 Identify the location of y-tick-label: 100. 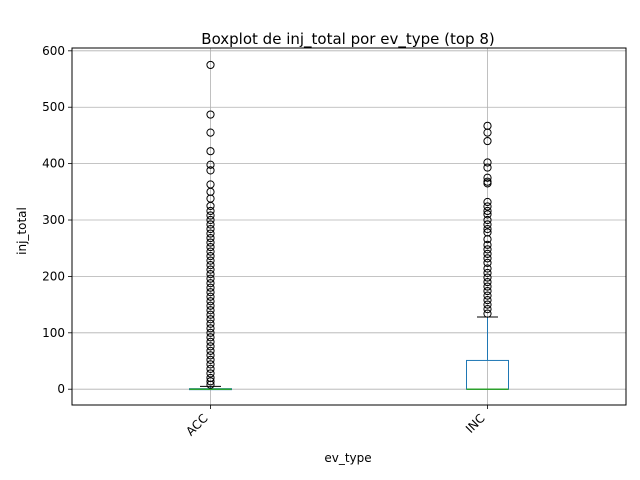
(53, 333).